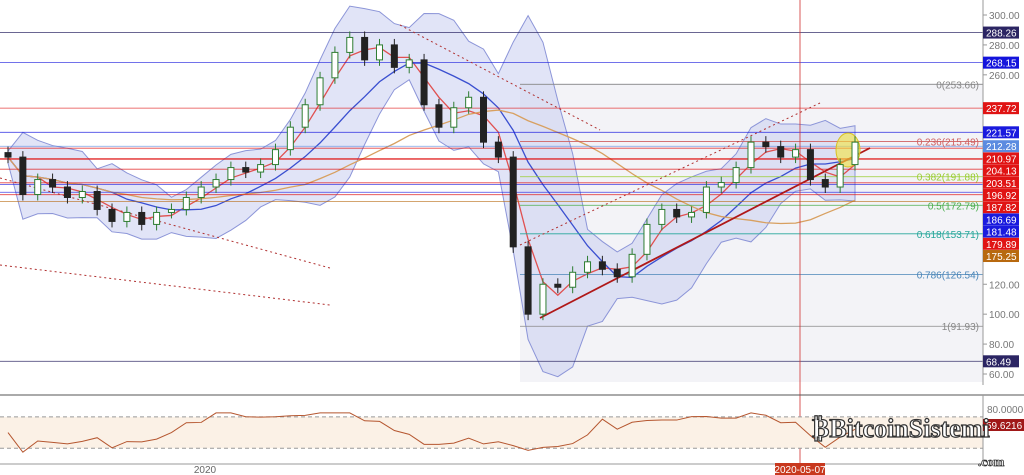 Image resolution: width=1024 pixels, height=475 pixels. What do you see at coordinates (960, 327) in the screenshot?
I see `fib-level-label: 1(91.93)` at bounding box center [960, 327].